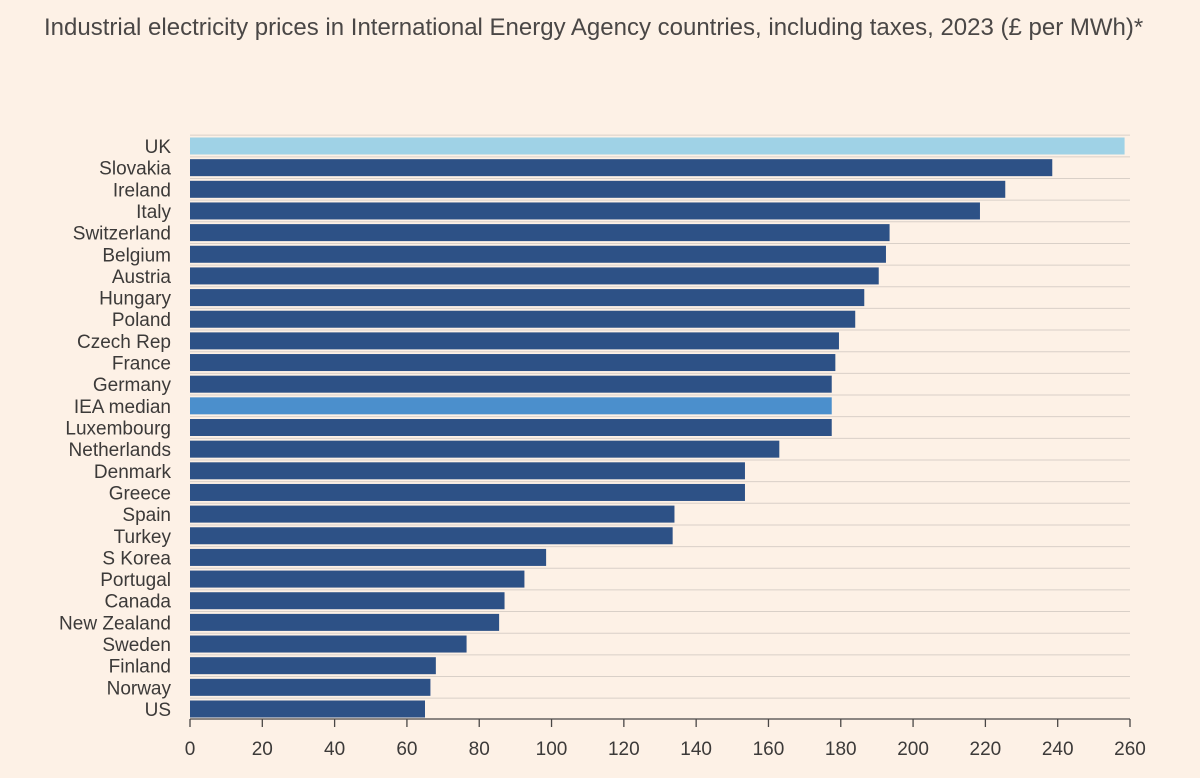  I want to click on category-label-denmark: Denmark, so click(133, 472).